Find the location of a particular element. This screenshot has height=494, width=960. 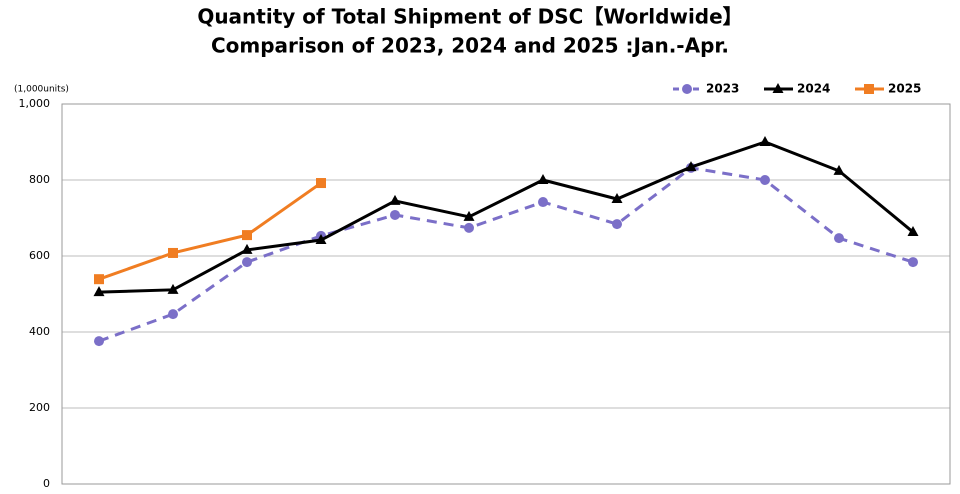

y-tick-label: 0 is located at coordinates (46, 483).